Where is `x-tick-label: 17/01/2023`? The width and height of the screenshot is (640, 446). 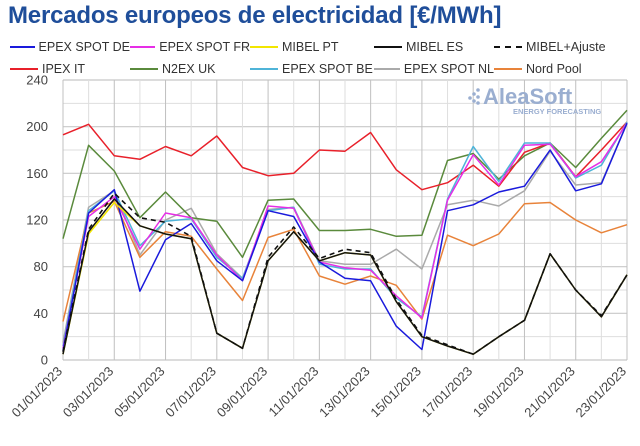 x-tick-label: 17/01/2023 is located at coordinates (447, 392).